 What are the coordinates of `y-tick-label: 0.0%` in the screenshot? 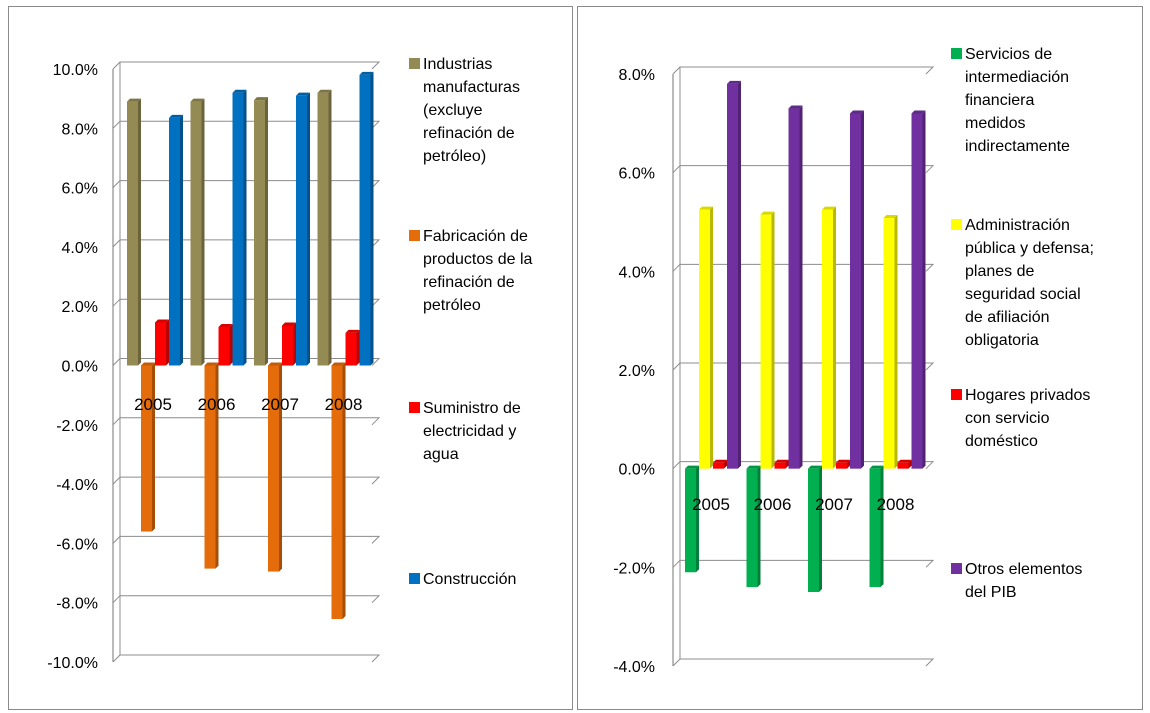 It's located at (637, 470).